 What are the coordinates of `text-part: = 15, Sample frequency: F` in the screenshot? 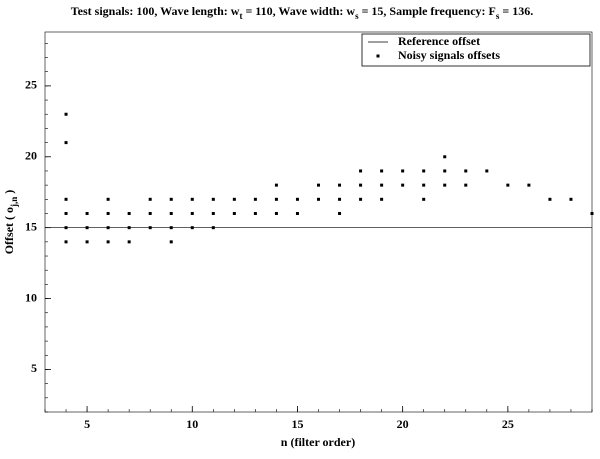 It's located at (427, 11).